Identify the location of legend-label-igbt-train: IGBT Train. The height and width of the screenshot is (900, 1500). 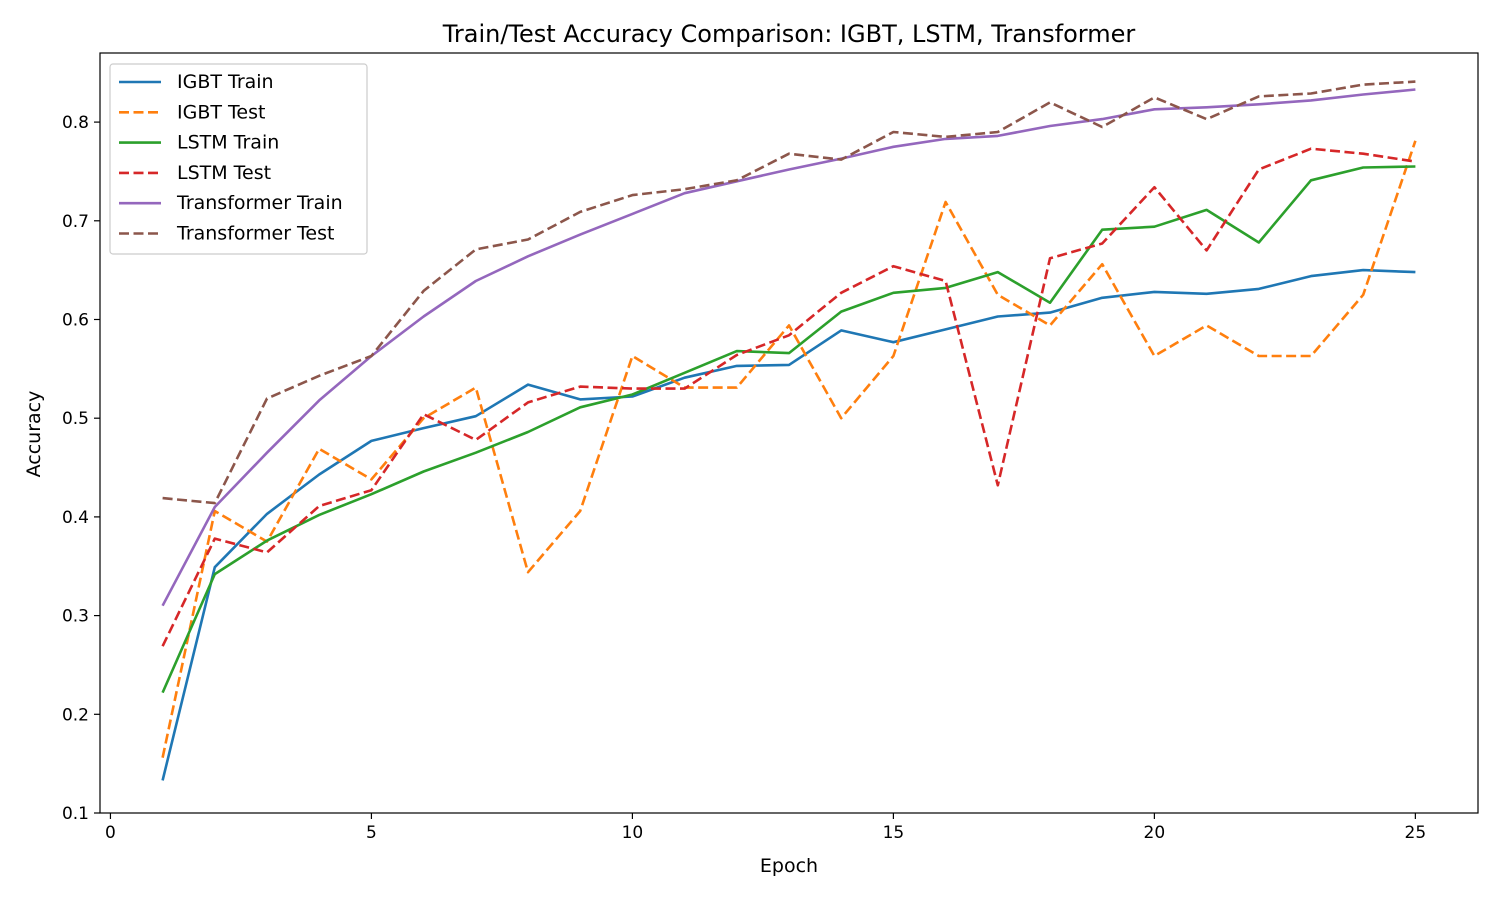
(225, 82).